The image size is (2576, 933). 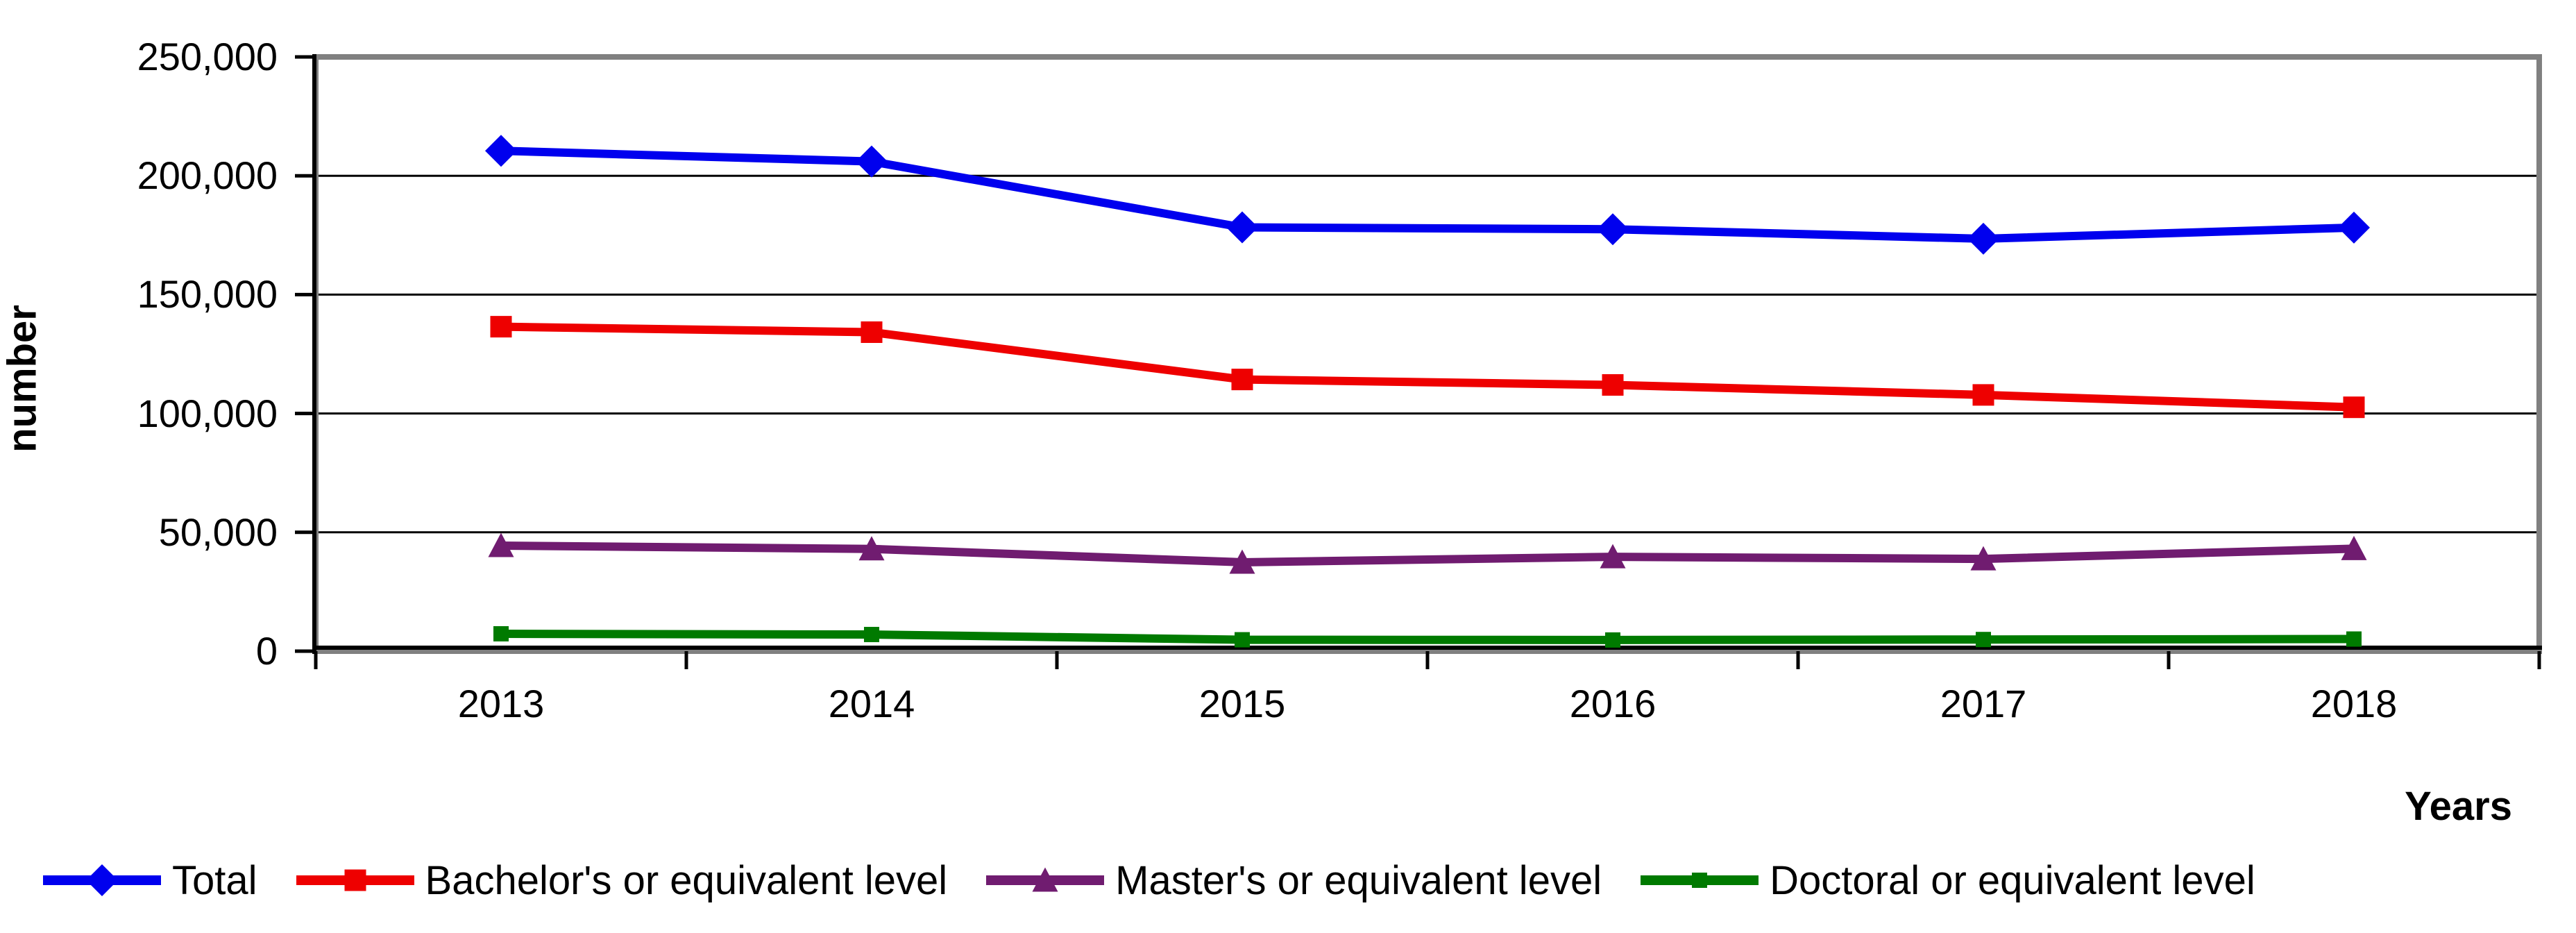 What do you see at coordinates (1358, 880) in the screenshot?
I see `legend-label: Master's or equivalent level` at bounding box center [1358, 880].